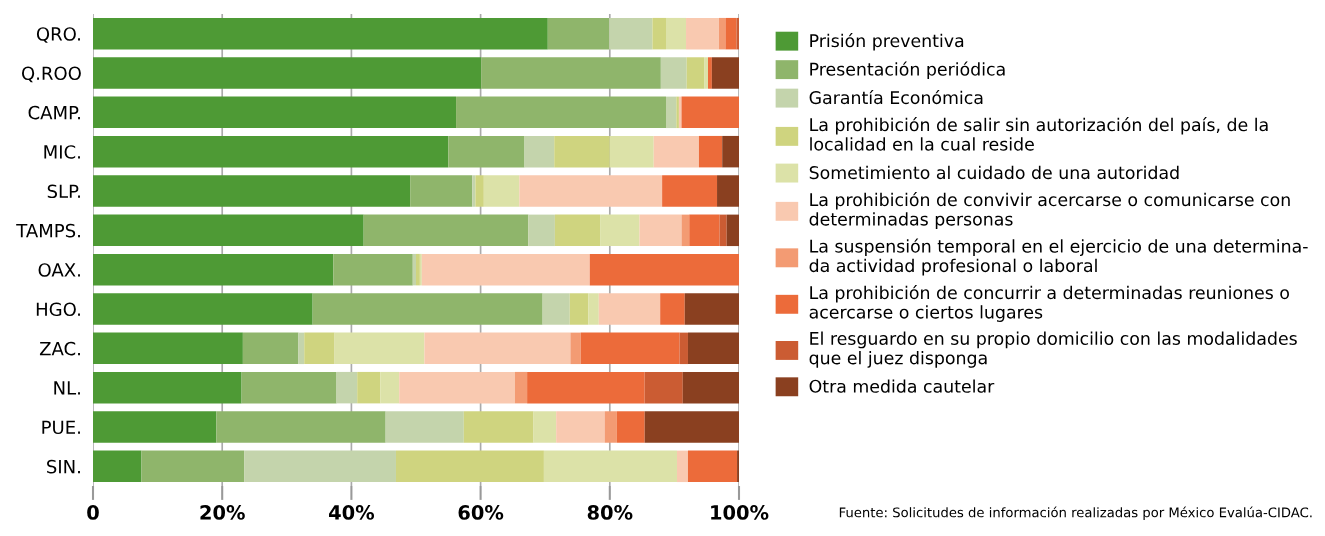  What do you see at coordinates (63, 191) in the screenshot?
I see `y-tick-label: SLP.` at bounding box center [63, 191].